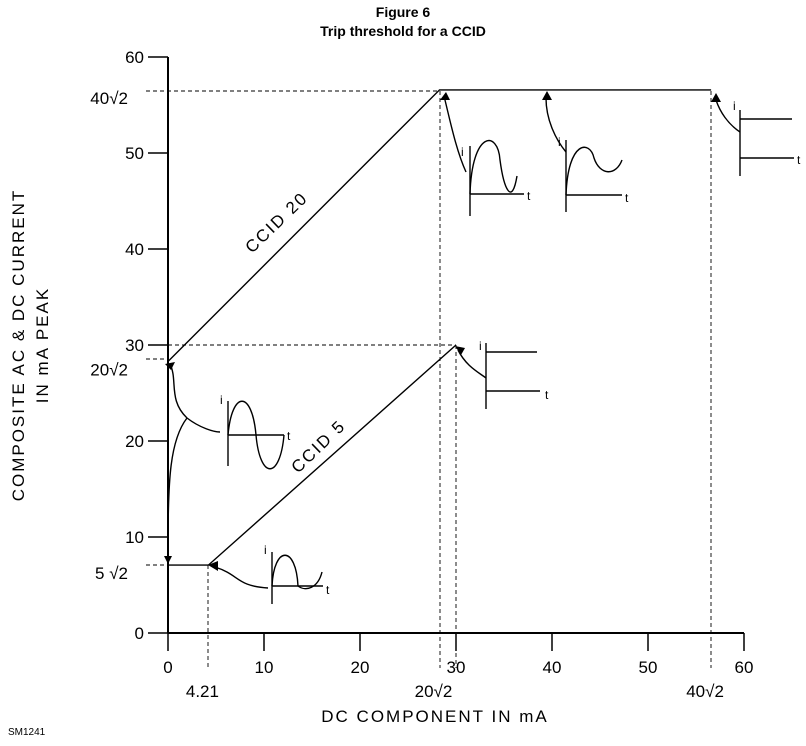 The height and width of the screenshot is (746, 806). What do you see at coordinates (111, 573) in the screenshot?
I see `special-y-label: 5 √2` at bounding box center [111, 573].